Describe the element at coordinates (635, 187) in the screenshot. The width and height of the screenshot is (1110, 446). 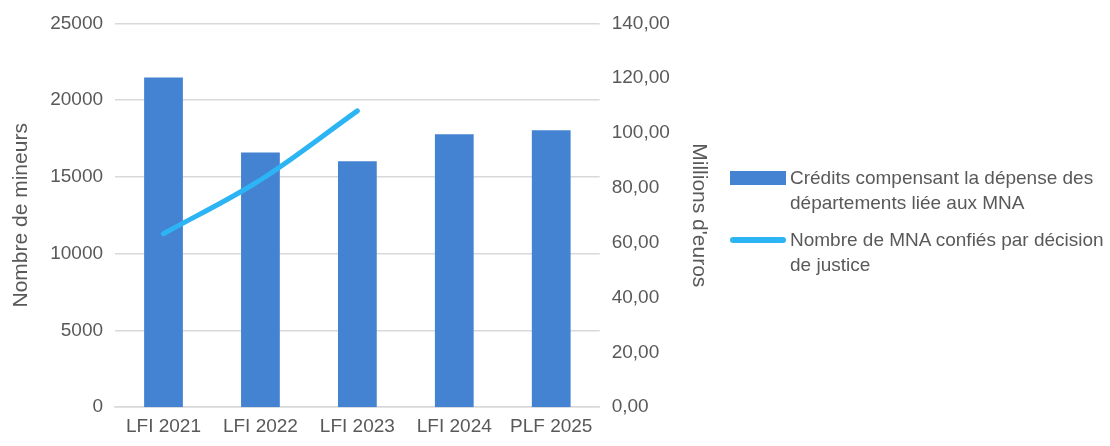
I see `y2-tick-label: 80,00` at that location.